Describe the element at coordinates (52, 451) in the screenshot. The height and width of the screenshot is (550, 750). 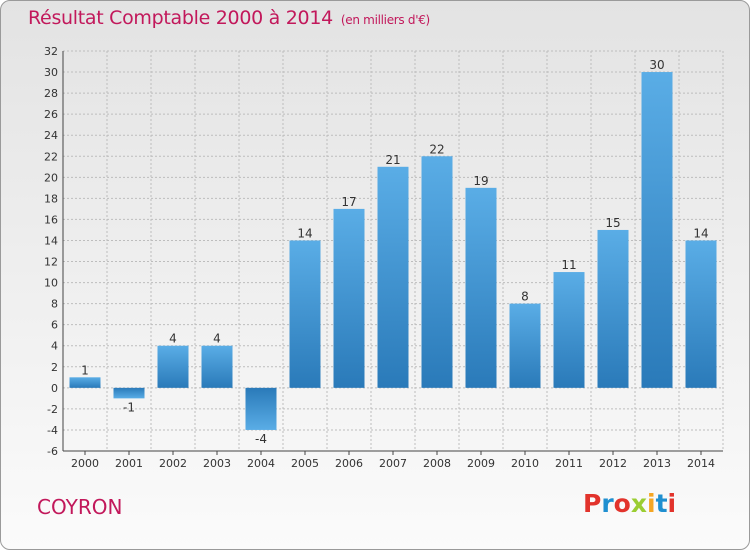
I see `y-tick-label: -6` at that location.